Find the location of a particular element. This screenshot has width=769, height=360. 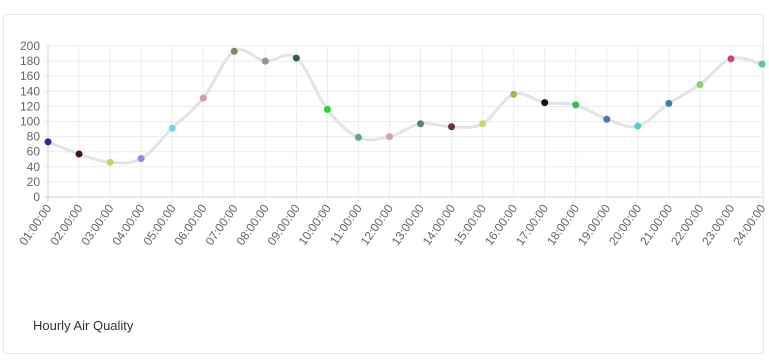

y-tick-label: 180 is located at coordinates (30, 61).